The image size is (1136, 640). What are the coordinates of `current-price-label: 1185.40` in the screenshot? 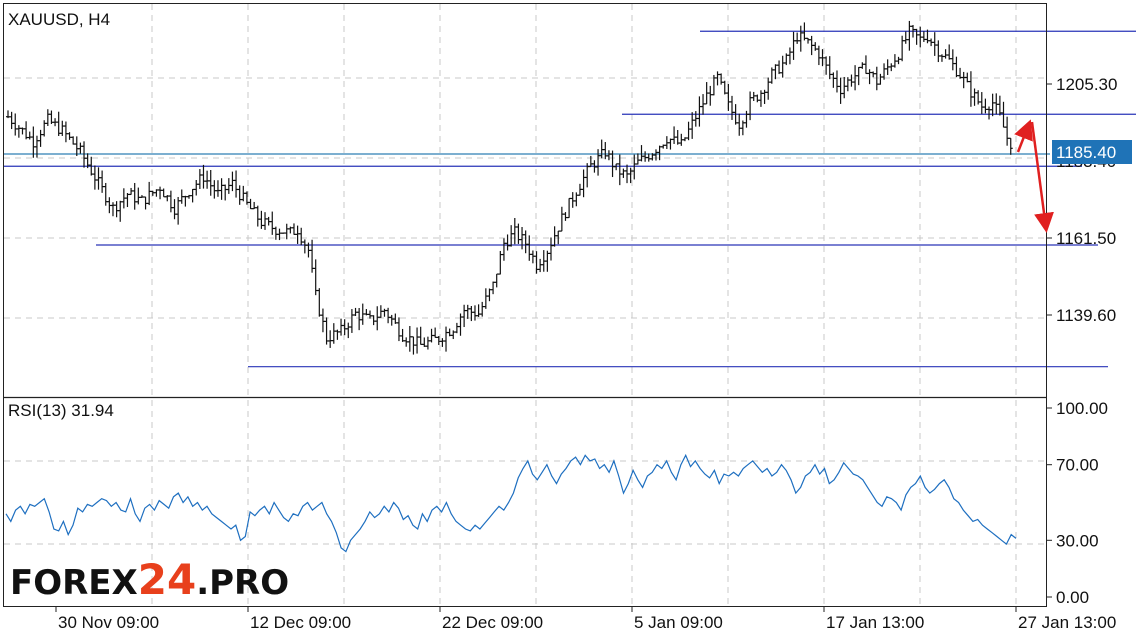 It's located at (1086, 152).